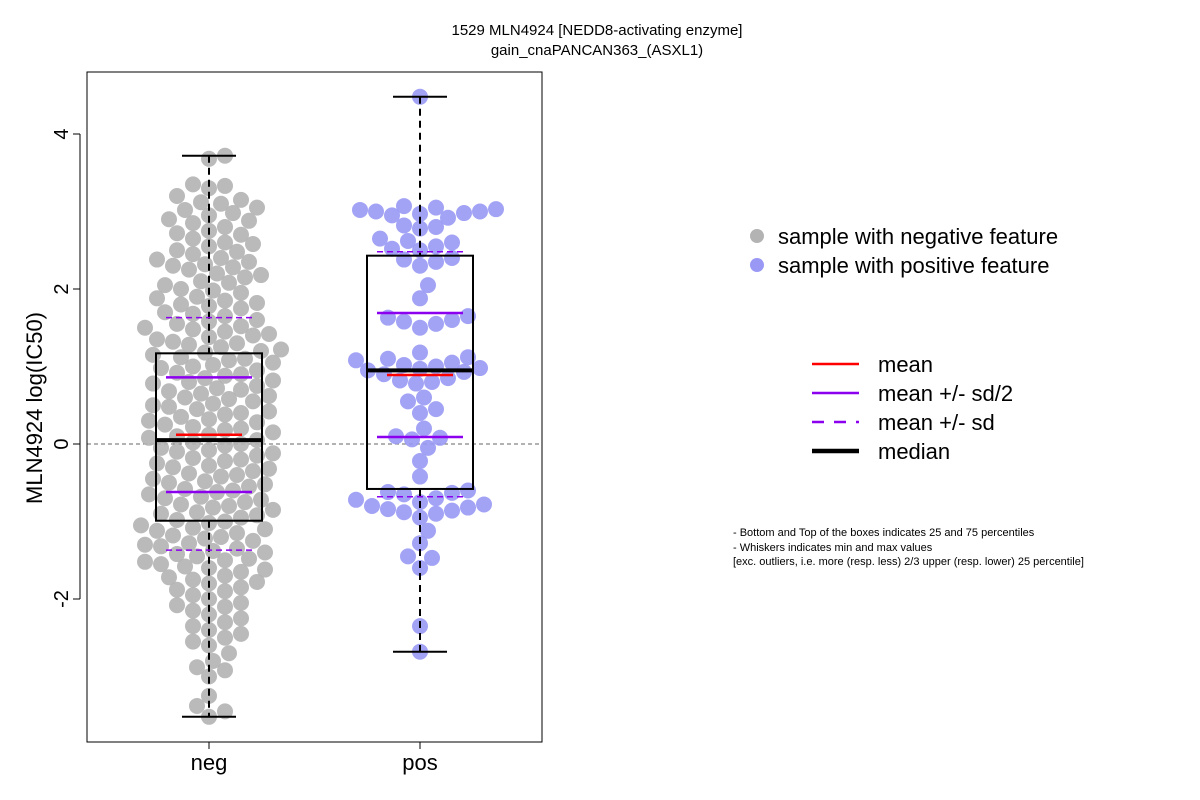 This screenshot has height=800, width=1200. Describe the element at coordinates (597, 50) in the screenshot. I see `chart-subtitle: gain_cnaPANCAN363_(ASXL1)` at that location.